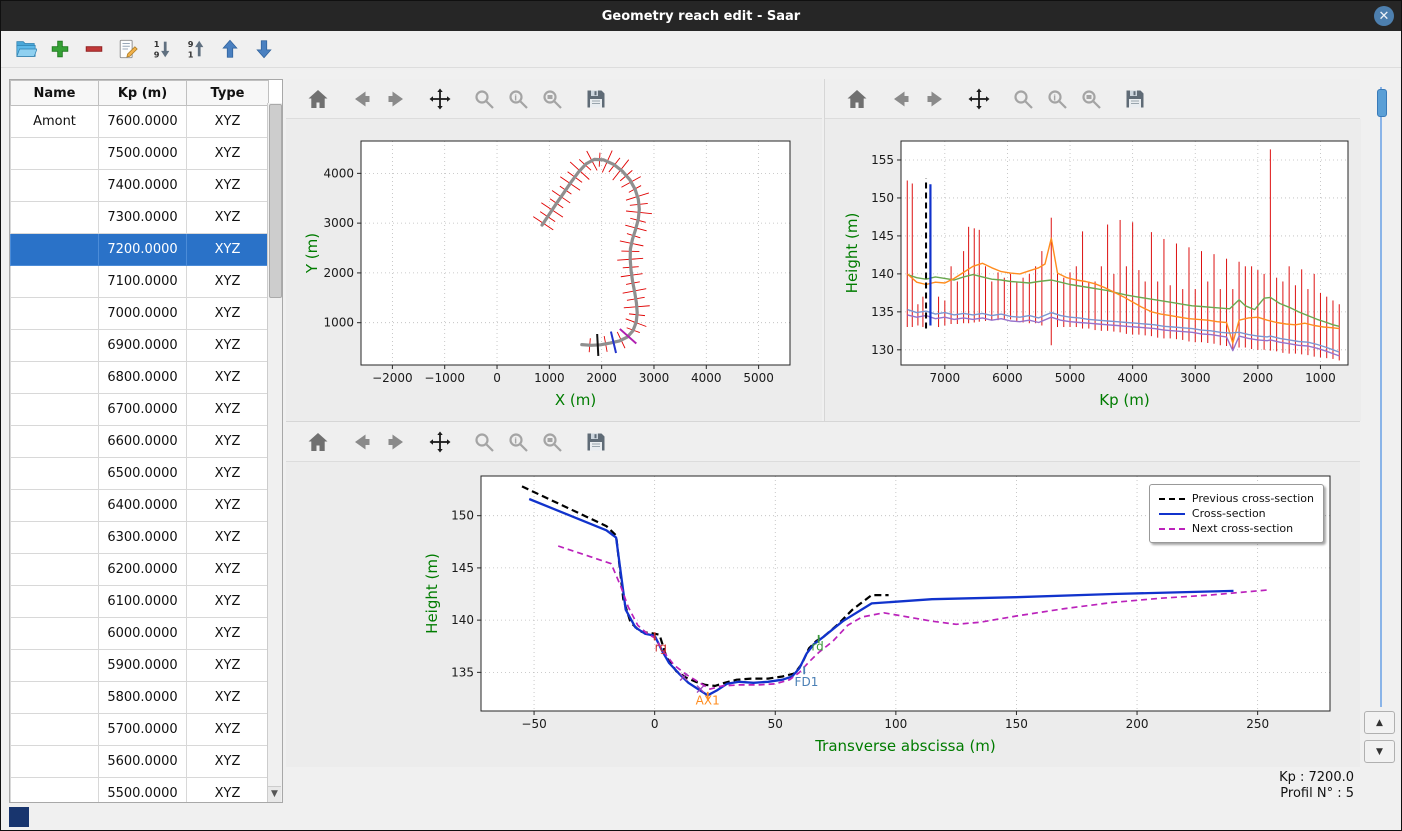  What do you see at coordinates (139, 633) in the screenshot?
I see `table-row: 6000.0000 XYZ` at bounding box center [139, 633].